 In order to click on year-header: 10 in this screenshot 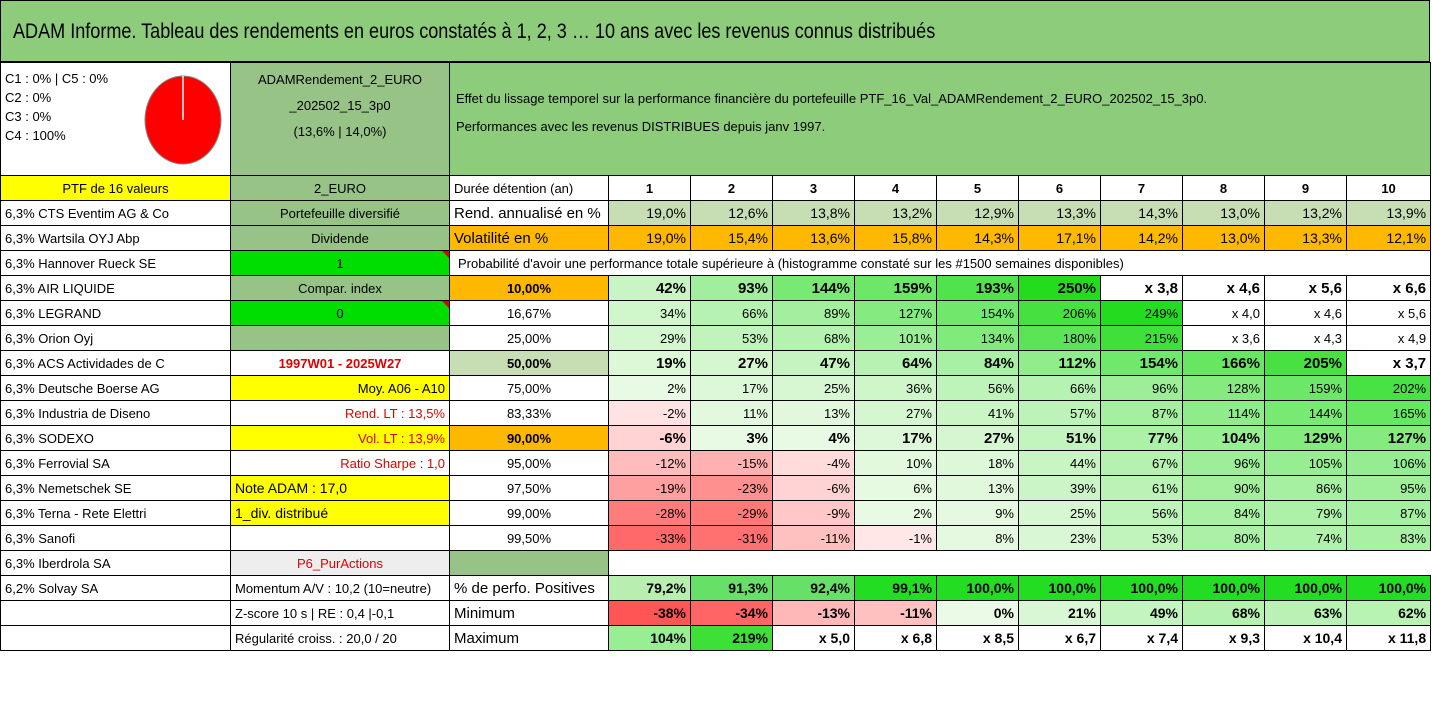, I will do `click(1388, 188)`.